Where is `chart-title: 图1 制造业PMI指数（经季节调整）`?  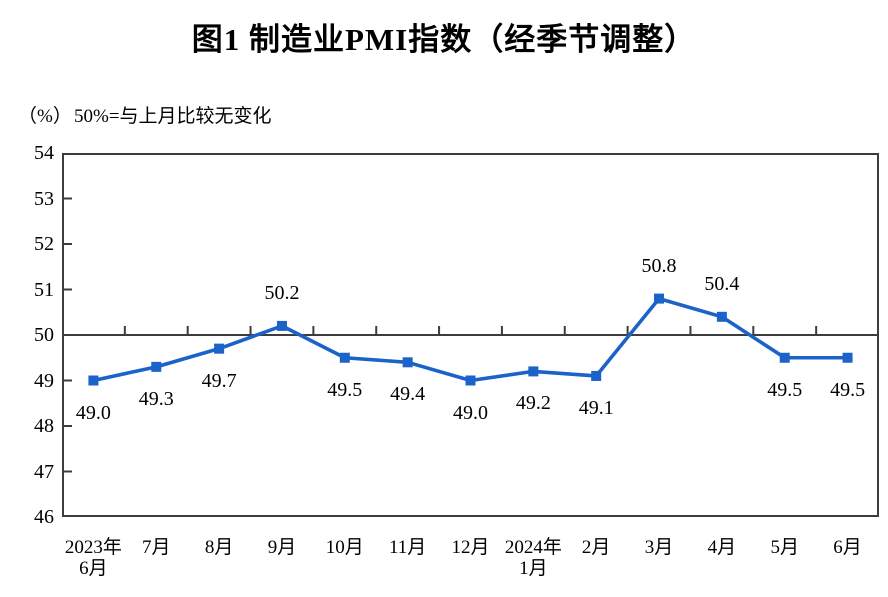
chart-title: 图1 制造业PMI指数（经季节调整） is located at coordinates (444, 39).